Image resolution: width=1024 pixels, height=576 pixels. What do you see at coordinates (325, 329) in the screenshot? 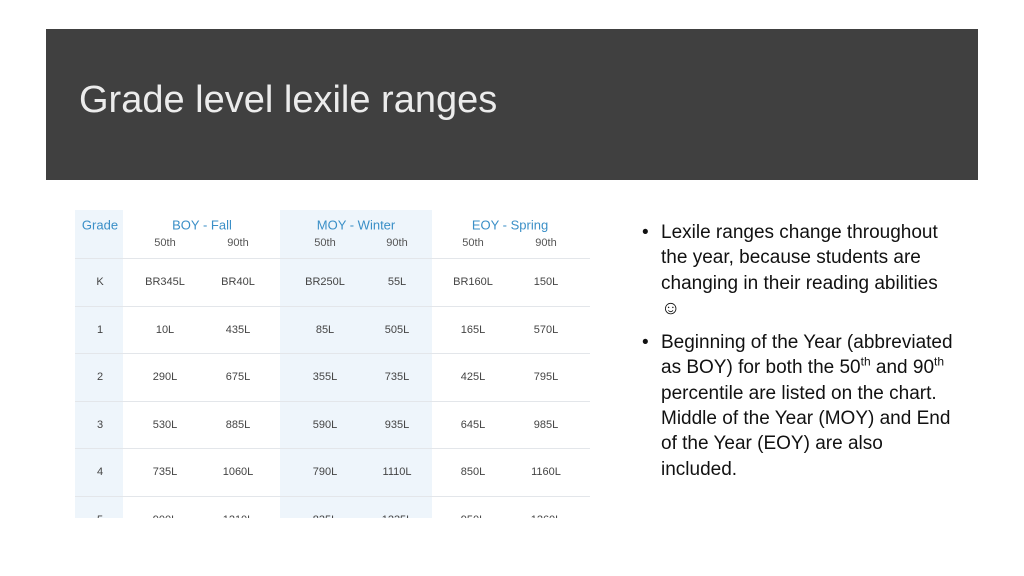
I see `table-cell: 85L` at bounding box center [325, 329].